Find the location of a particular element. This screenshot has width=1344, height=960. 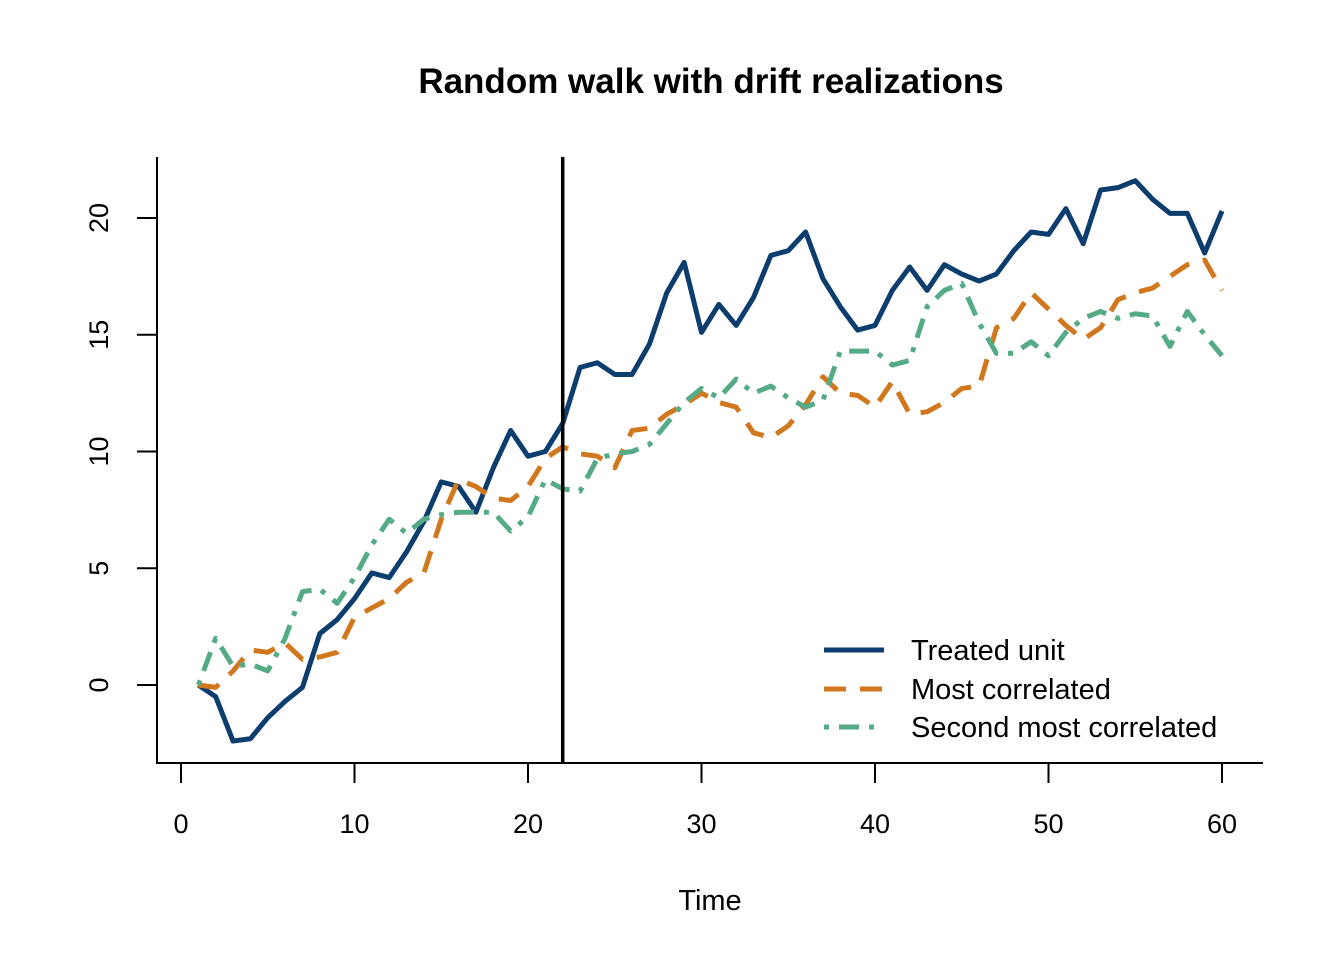

chart-title: Random walk with drift realizations is located at coordinates (710, 81).